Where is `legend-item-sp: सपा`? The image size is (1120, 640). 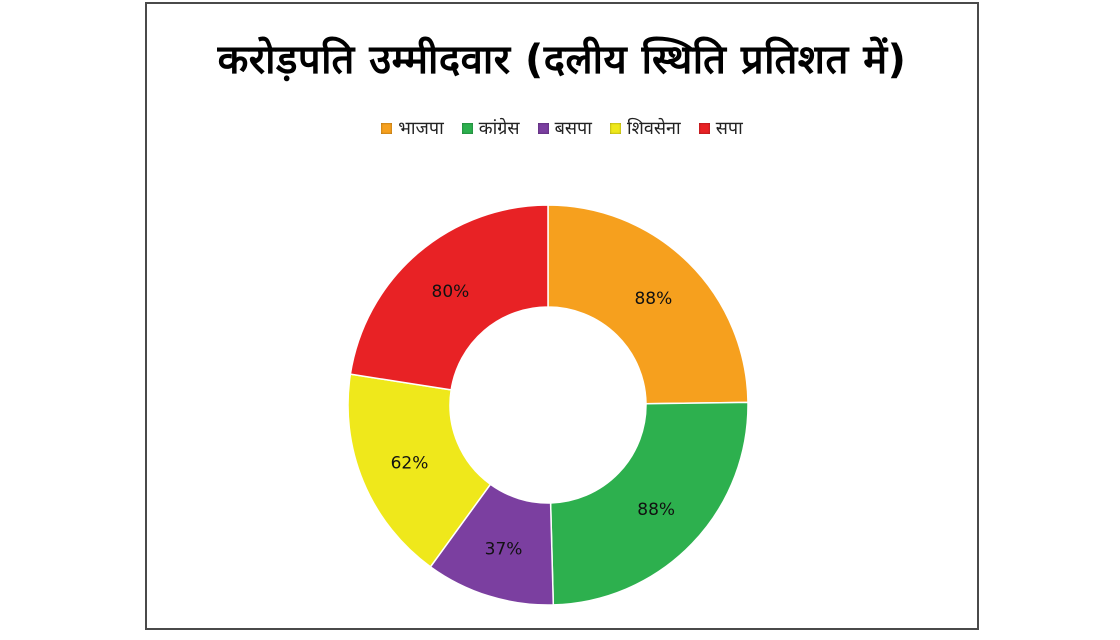
legend-item-sp: सपा is located at coordinates (720, 128).